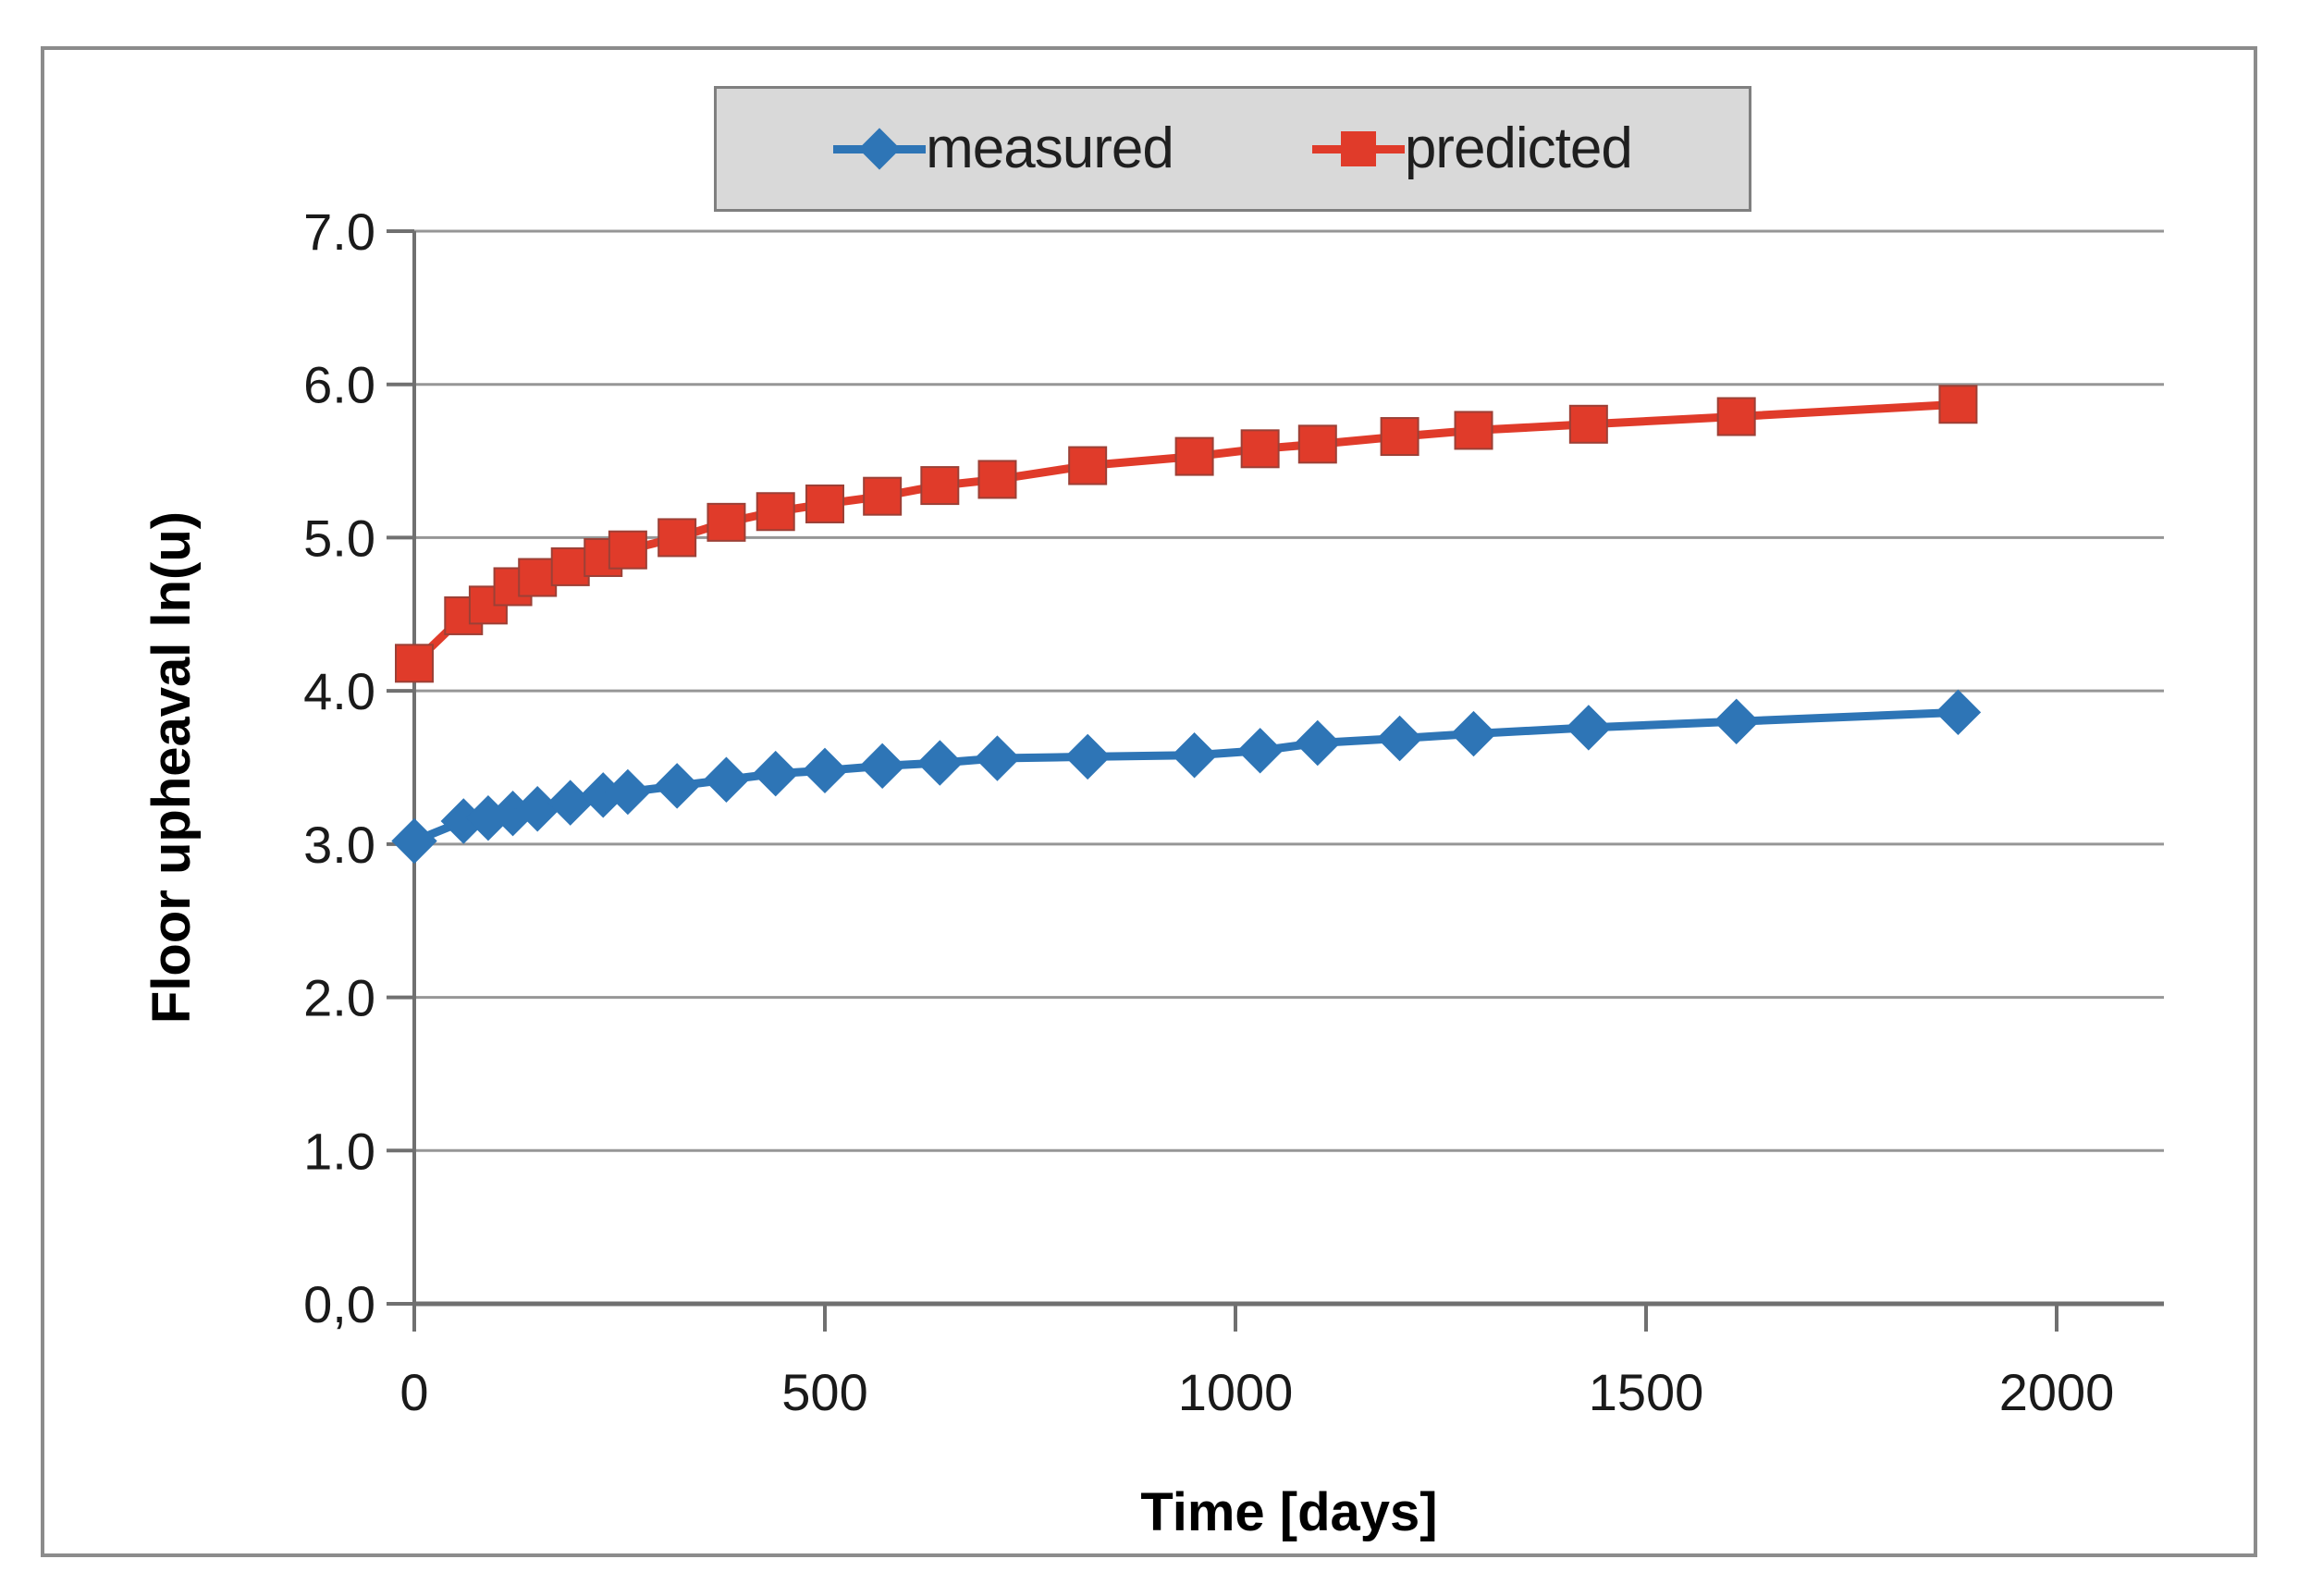  I want to click on x-tick-label: 500, so click(824, 1392).